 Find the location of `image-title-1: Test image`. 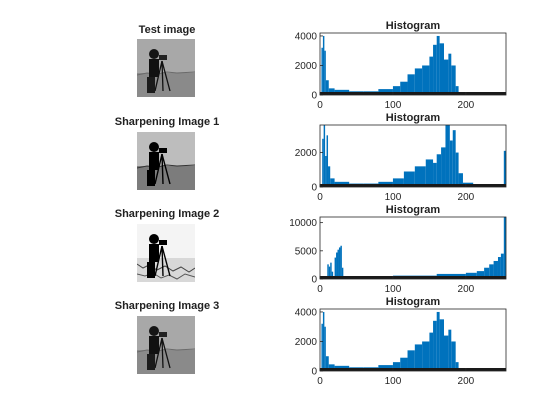

image-title-1: Test image is located at coordinates (167, 30).